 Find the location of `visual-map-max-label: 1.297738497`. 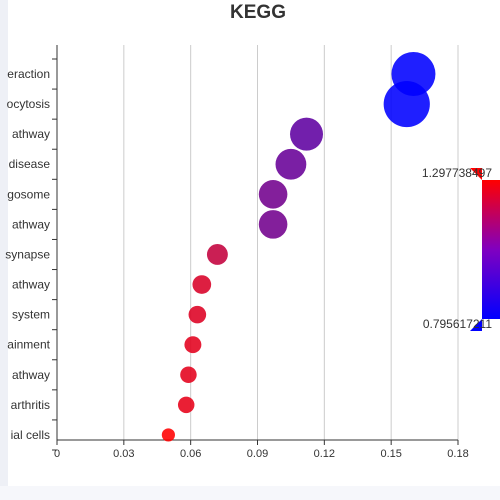

visual-map-max-label: 1.297738497 is located at coordinates (457, 173).